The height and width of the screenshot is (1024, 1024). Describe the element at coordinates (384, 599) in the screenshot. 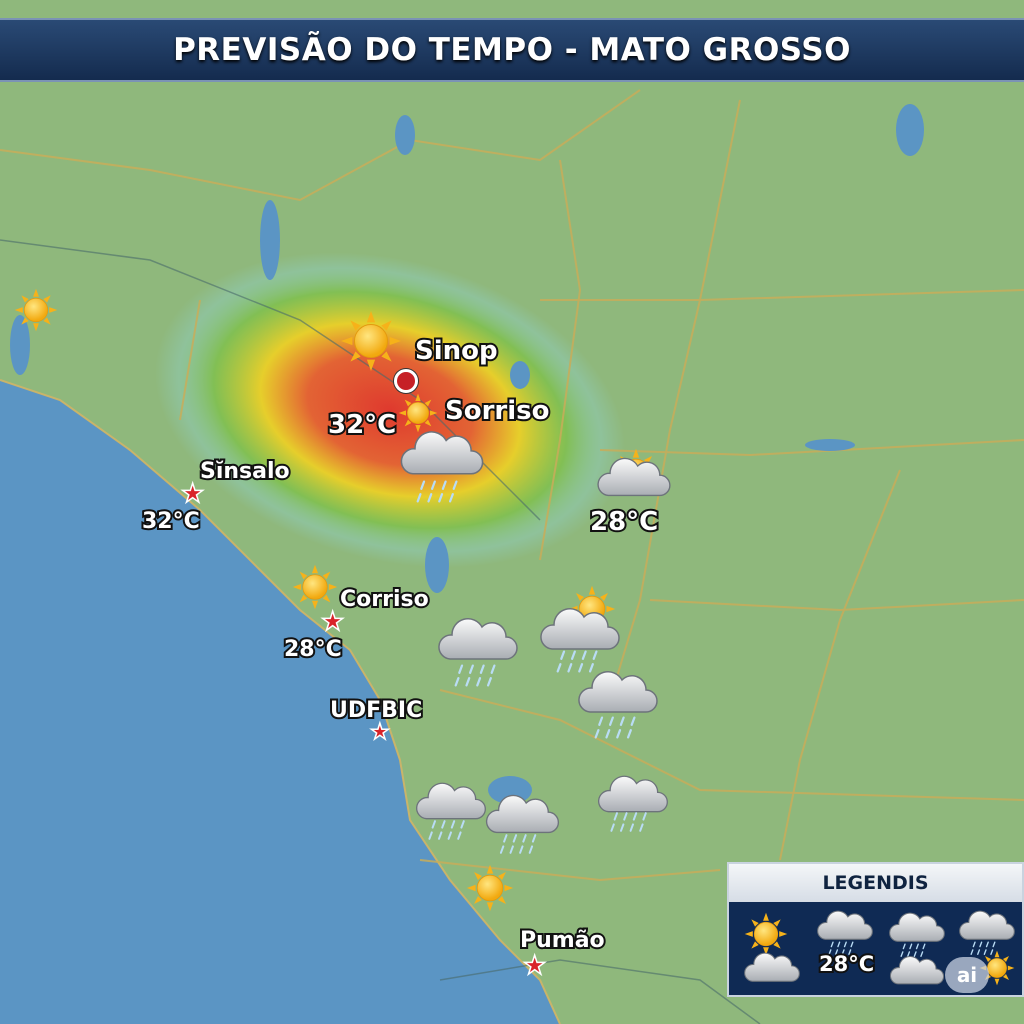

I see `city-label-corriso: Corriso` at that location.